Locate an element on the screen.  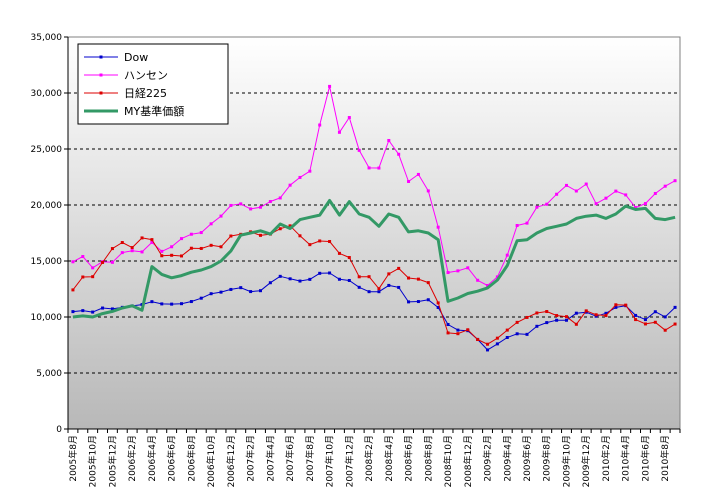
y-tick-label: 5,000 is located at coordinates (49, 374).